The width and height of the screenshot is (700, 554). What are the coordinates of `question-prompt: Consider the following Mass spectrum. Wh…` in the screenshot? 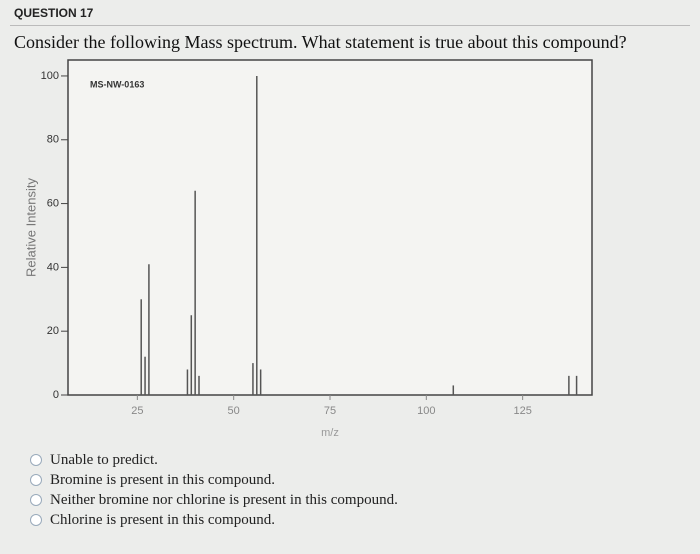 It's located at (320, 42).